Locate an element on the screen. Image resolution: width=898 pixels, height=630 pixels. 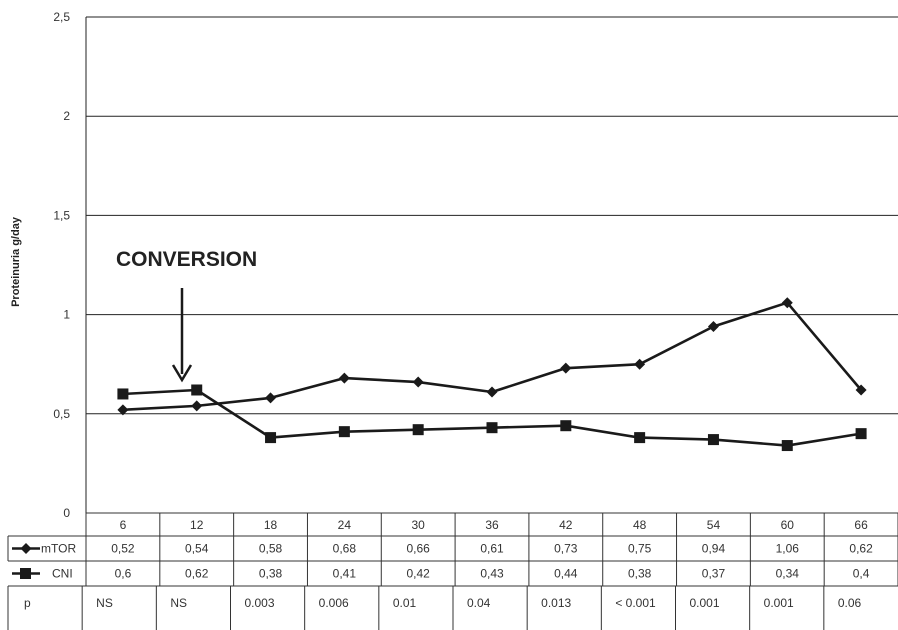
x-tick-label: 6 is located at coordinates (123, 525).